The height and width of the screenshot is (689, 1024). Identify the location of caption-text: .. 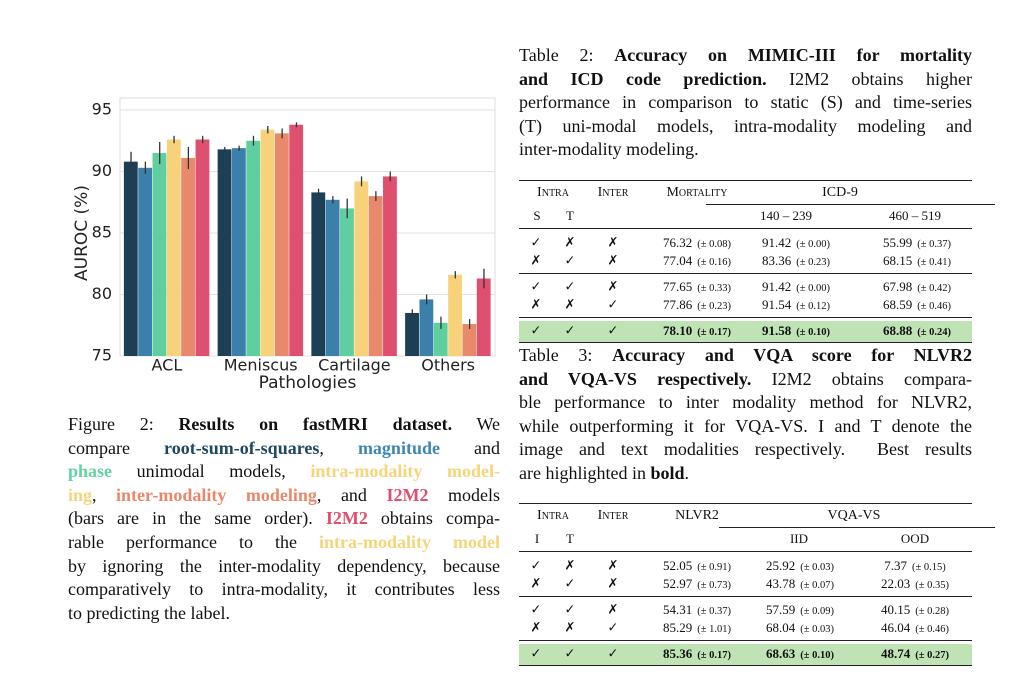
(687, 472).